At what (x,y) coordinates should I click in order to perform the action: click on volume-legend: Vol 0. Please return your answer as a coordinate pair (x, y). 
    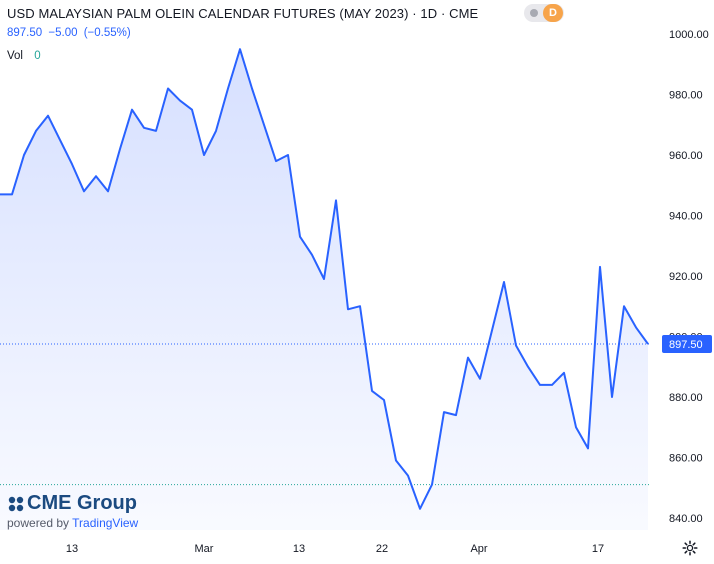
    Looking at the image, I should click on (24, 56).